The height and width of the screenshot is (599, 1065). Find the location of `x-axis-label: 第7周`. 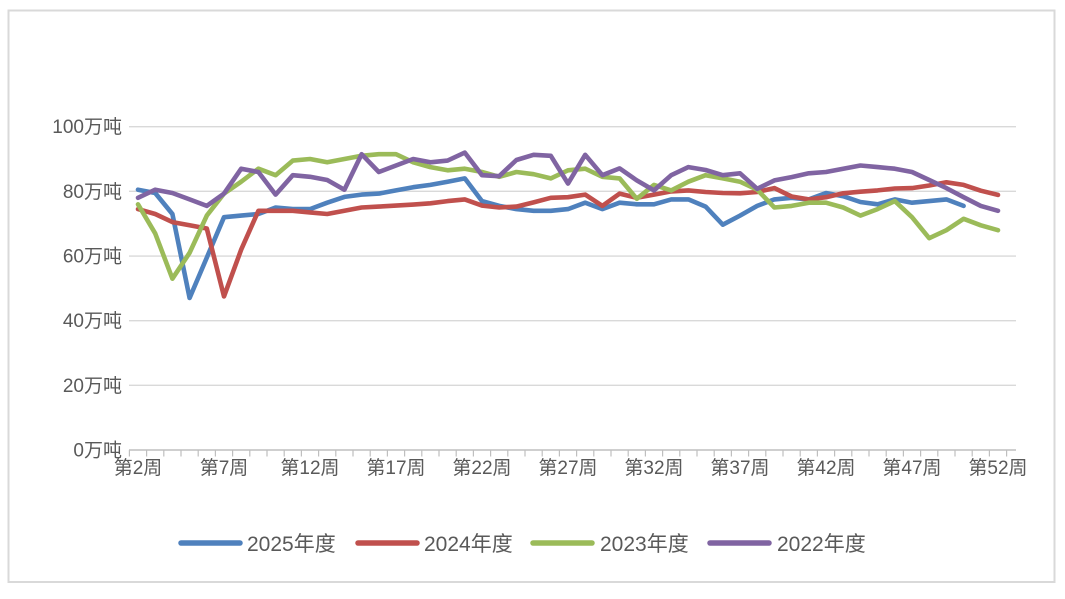

x-axis-label: 第7周 is located at coordinates (224, 468).